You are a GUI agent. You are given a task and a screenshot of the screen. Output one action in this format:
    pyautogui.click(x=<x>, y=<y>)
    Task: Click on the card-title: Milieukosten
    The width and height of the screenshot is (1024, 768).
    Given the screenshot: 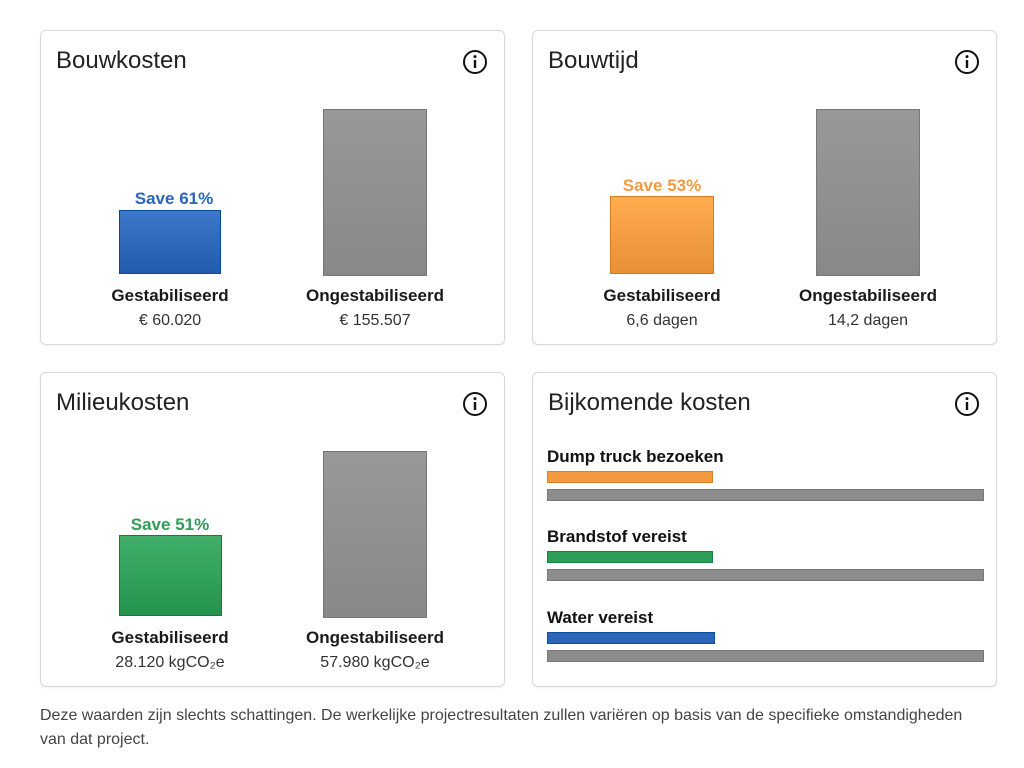 What is the action you would take?
    pyautogui.click(x=123, y=402)
    